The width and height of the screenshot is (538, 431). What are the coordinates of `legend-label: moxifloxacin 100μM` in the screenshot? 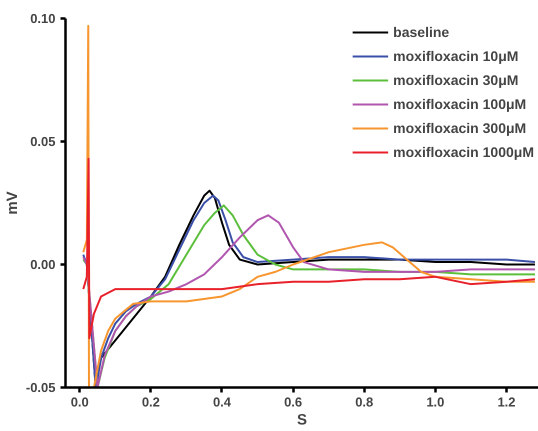 It's located at (459, 104).